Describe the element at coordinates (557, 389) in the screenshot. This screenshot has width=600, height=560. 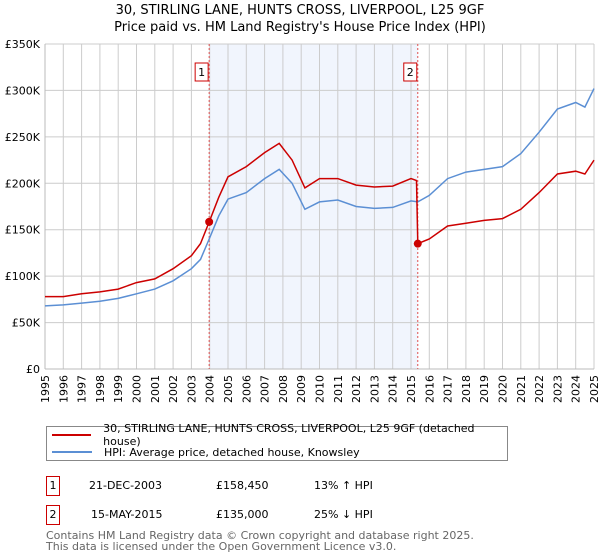
I see `x-tick-label: 2023` at that location.